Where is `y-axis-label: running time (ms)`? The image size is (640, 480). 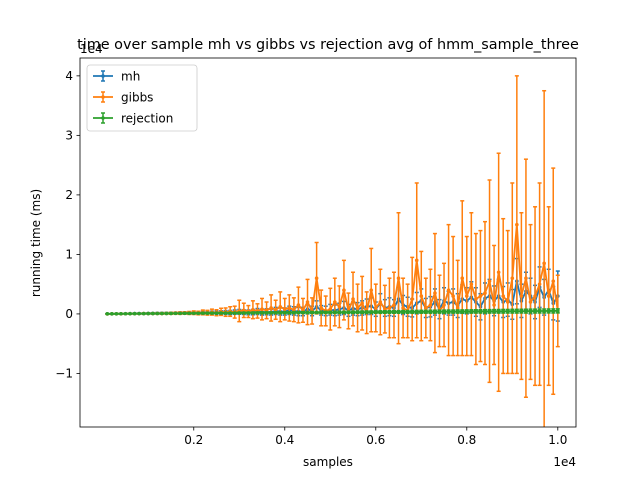 y-axis-label: running time (ms) is located at coordinates (36, 243).